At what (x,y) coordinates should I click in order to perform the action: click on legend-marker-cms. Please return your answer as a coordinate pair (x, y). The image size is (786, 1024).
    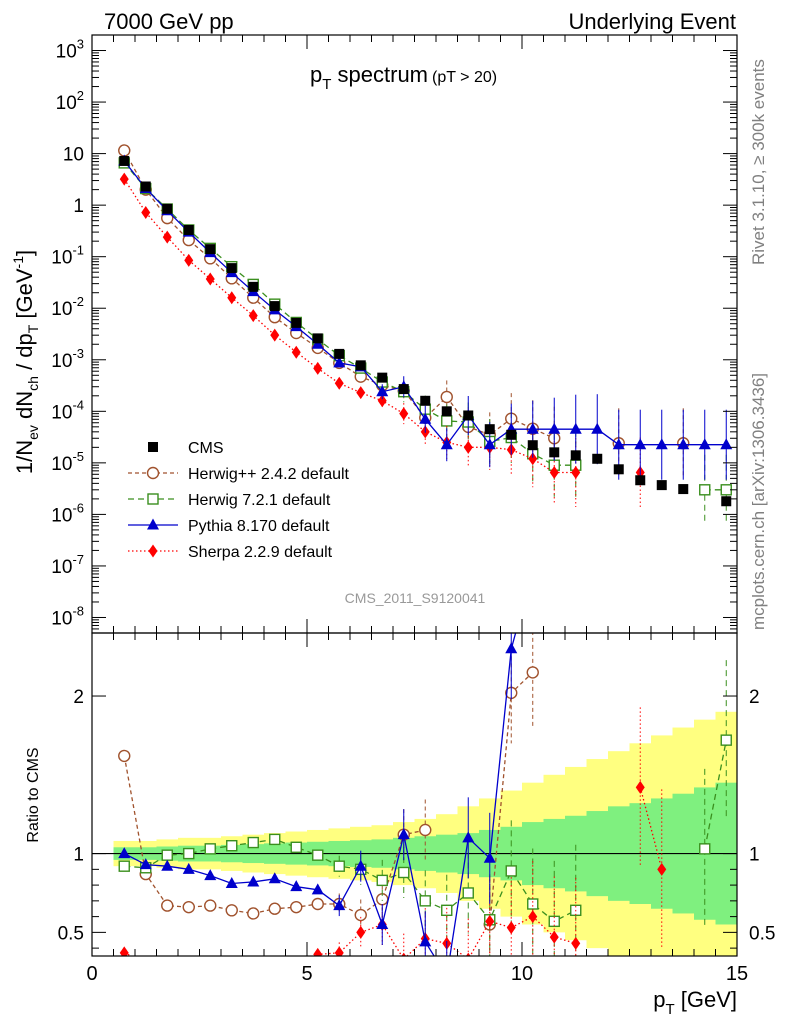
    Looking at the image, I should click on (153, 447).